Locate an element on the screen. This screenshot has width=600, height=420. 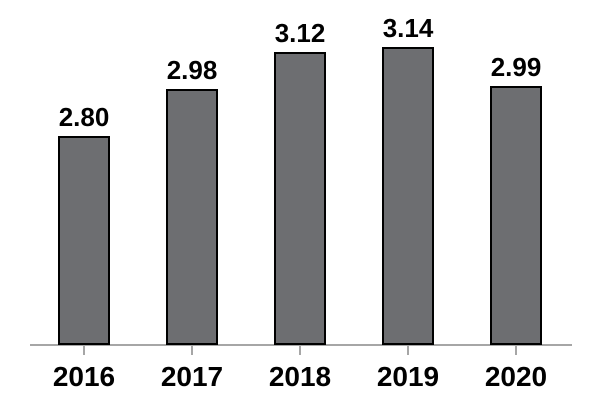
x-tick-2018 is located at coordinates (300, 350).